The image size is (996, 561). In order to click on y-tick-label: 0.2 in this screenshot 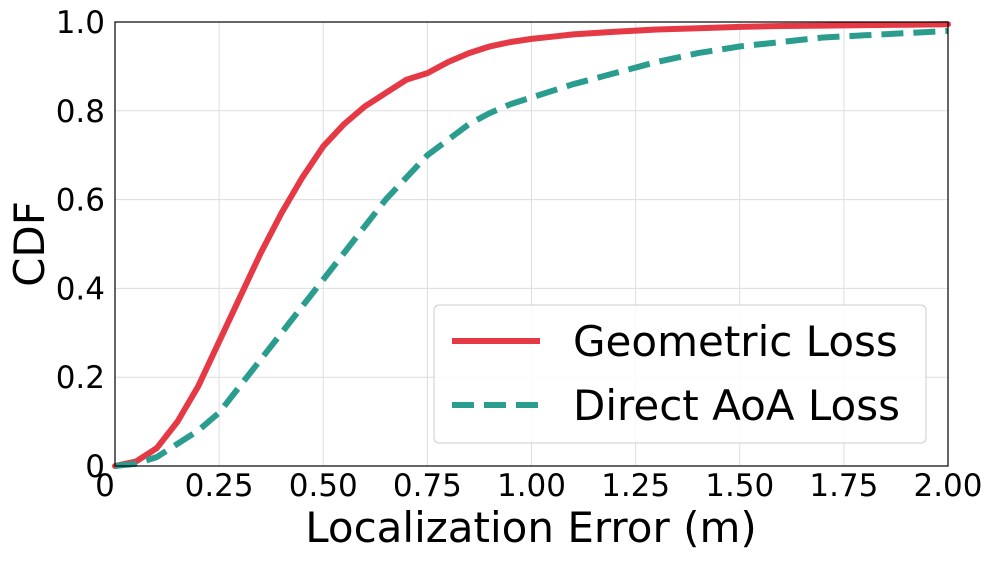, I will do `click(80, 378)`.